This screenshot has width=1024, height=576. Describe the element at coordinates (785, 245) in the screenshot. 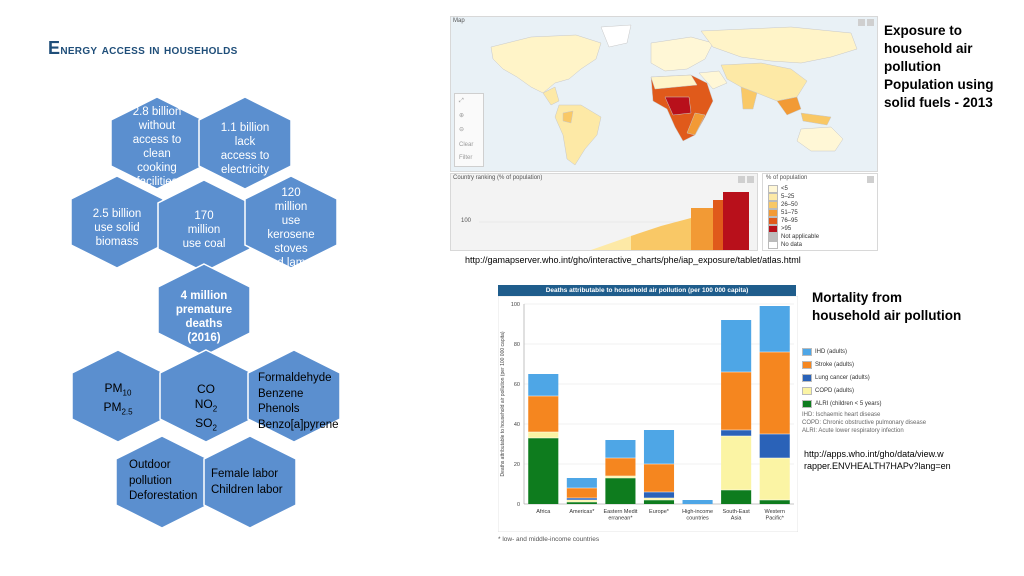

I see `legend-item: No data` at that location.